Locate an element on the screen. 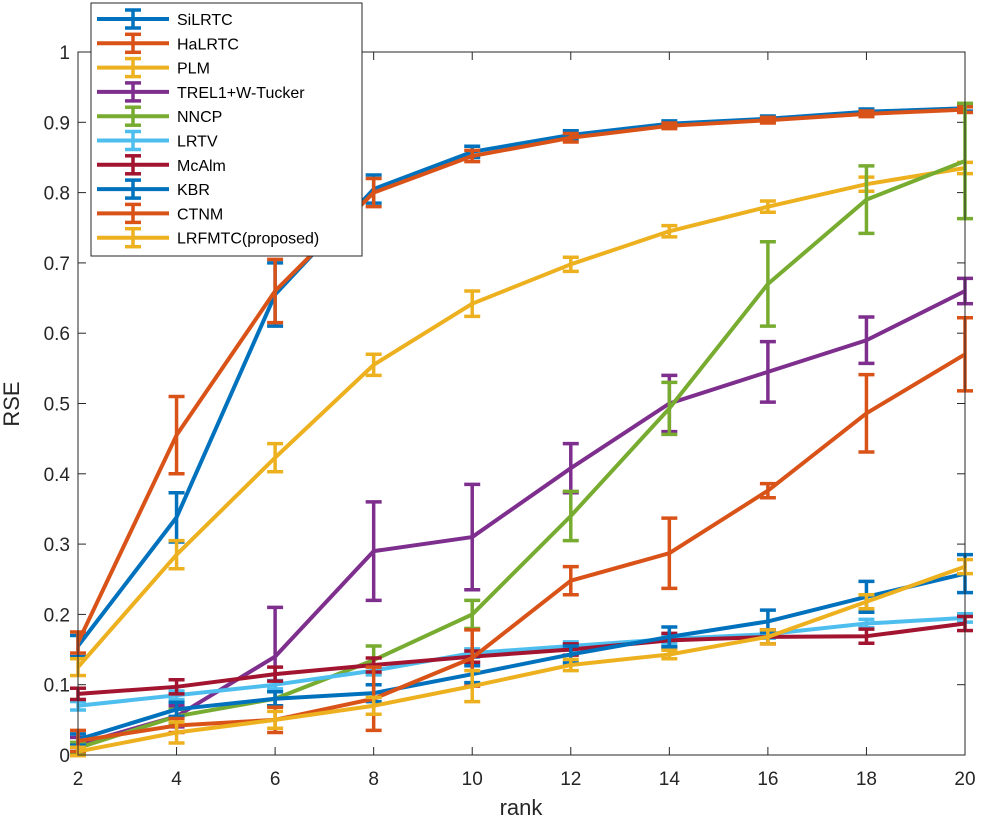 The width and height of the screenshot is (981, 820). x-tick-label: 20 is located at coordinates (964, 779).